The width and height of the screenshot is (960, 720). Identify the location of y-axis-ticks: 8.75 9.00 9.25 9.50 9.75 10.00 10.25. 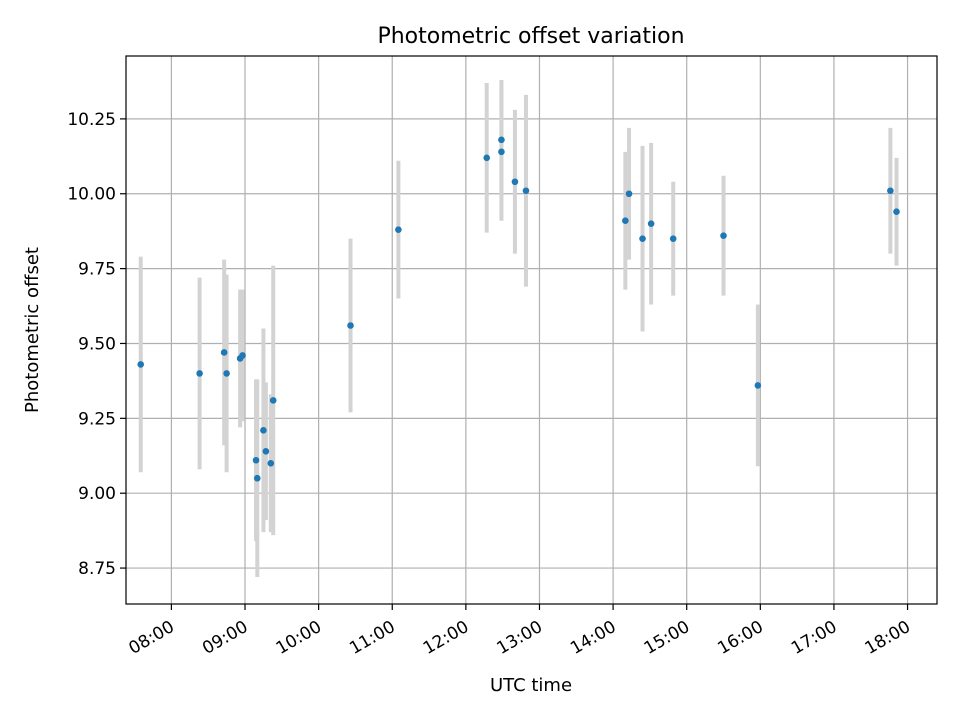
(96, 344).